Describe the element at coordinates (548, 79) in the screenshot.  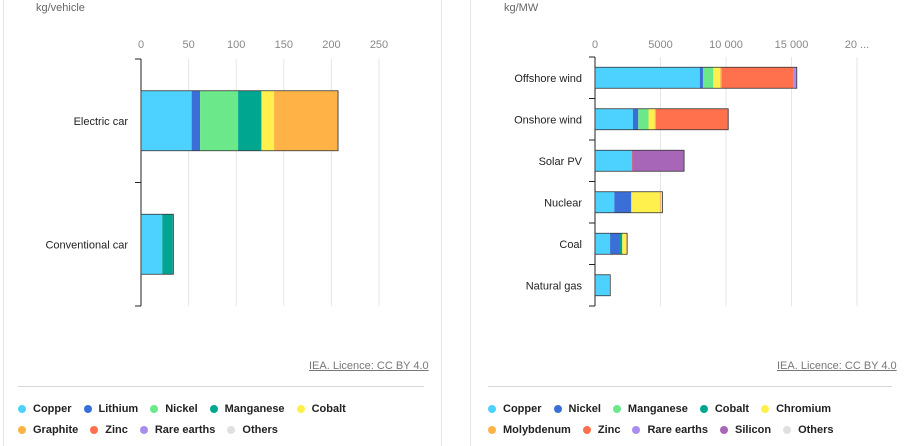
I see `category-label: Offshore wind` at that location.